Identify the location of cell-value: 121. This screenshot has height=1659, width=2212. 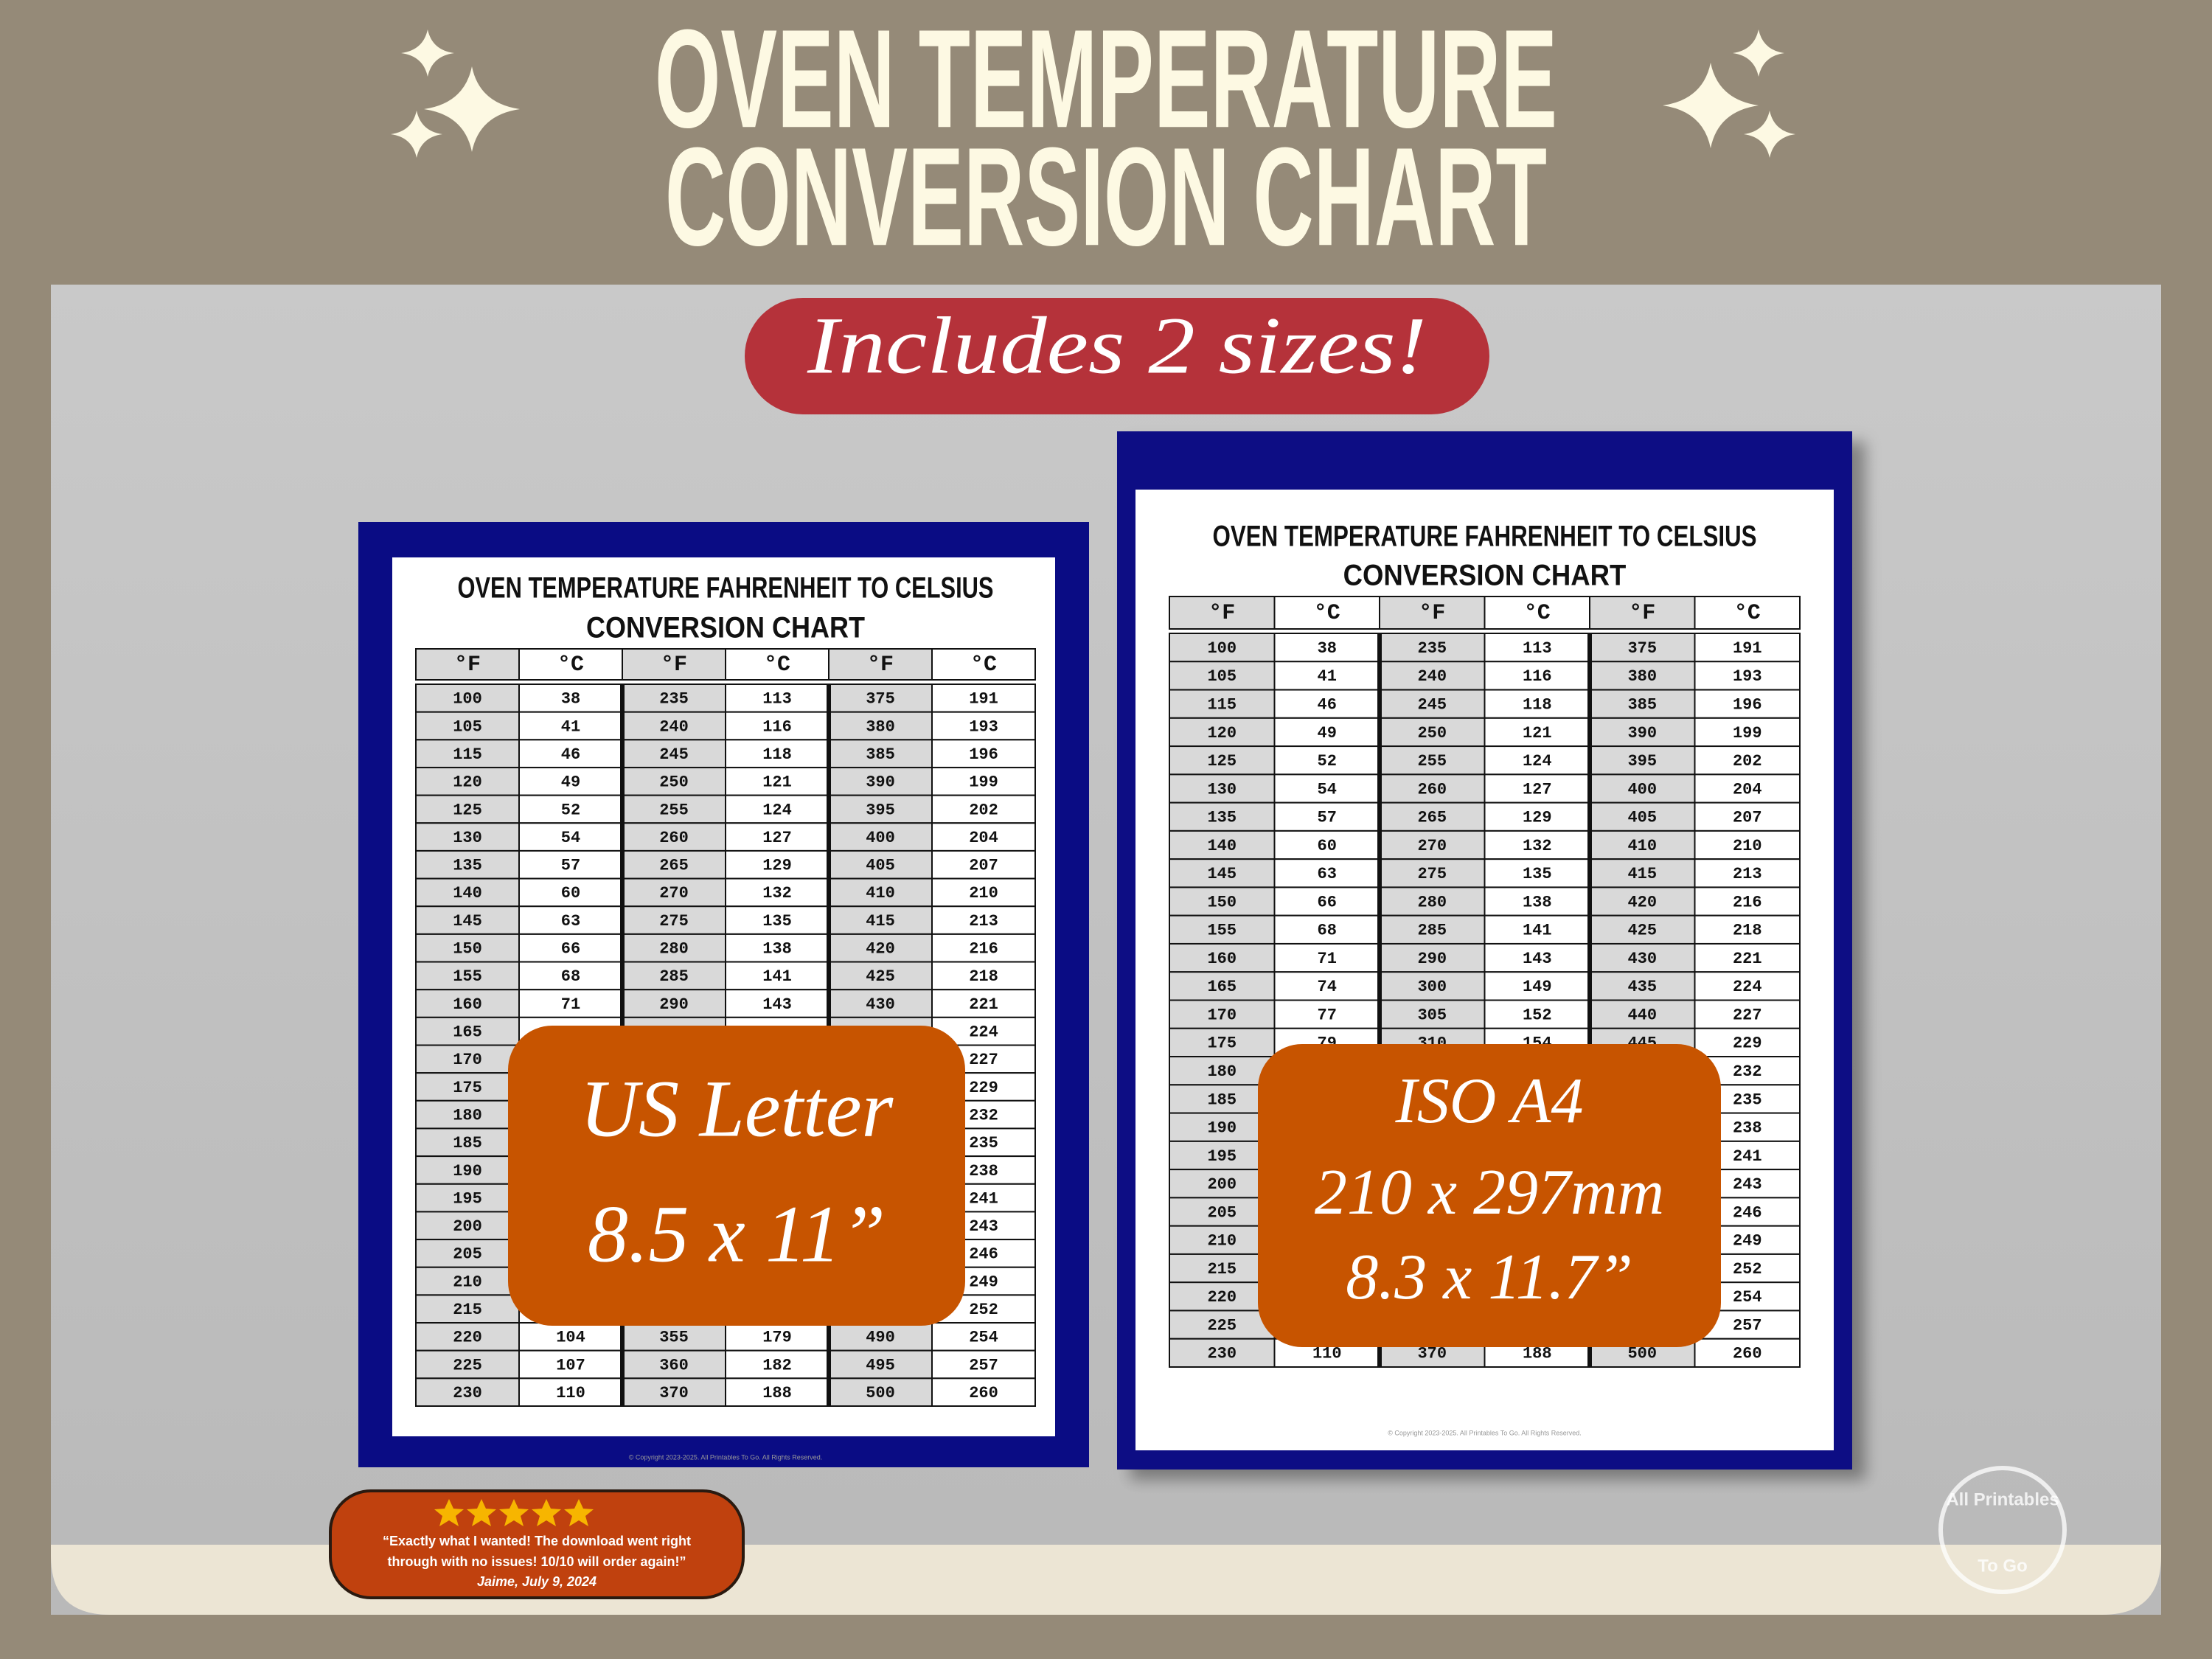
(777, 782).